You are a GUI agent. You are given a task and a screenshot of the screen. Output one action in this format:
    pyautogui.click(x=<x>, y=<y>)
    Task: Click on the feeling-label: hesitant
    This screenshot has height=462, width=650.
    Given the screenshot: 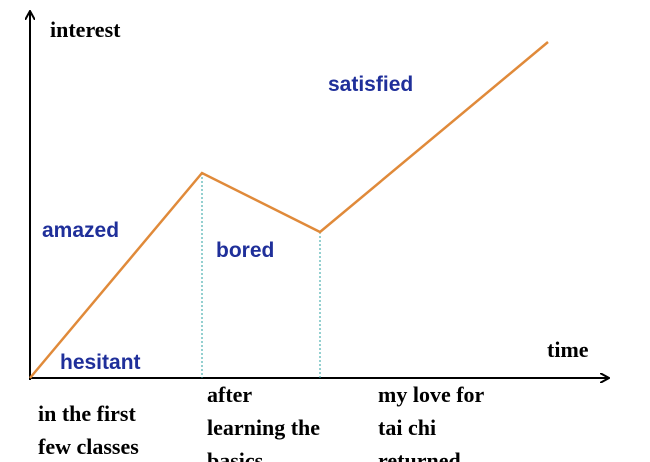 What is the action you would take?
    pyautogui.click(x=100, y=362)
    